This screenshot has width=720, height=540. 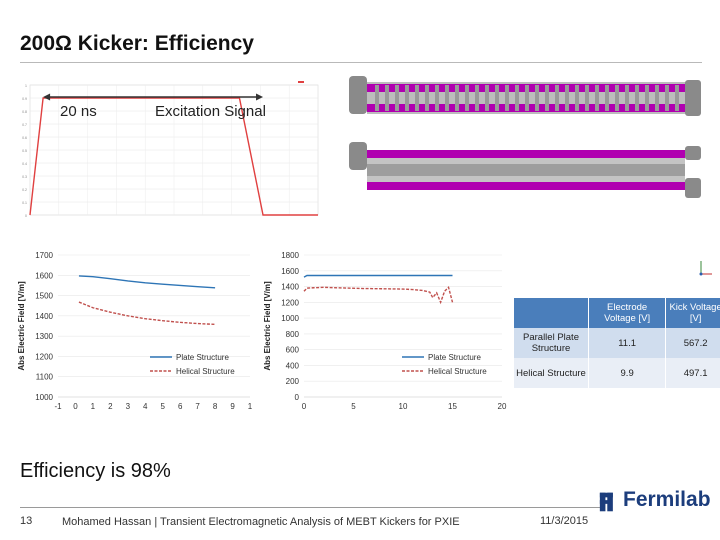 What do you see at coordinates (525, 96) in the screenshot?
I see `parallel-plate-model` at bounding box center [525, 96].